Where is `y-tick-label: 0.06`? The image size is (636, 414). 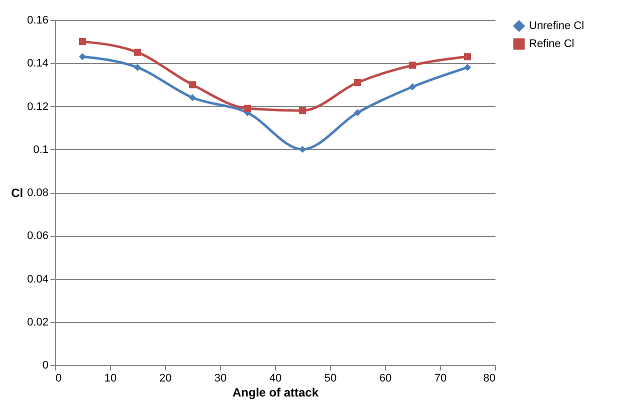
y-tick-label: 0.06 is located at coordinates (37, 236).